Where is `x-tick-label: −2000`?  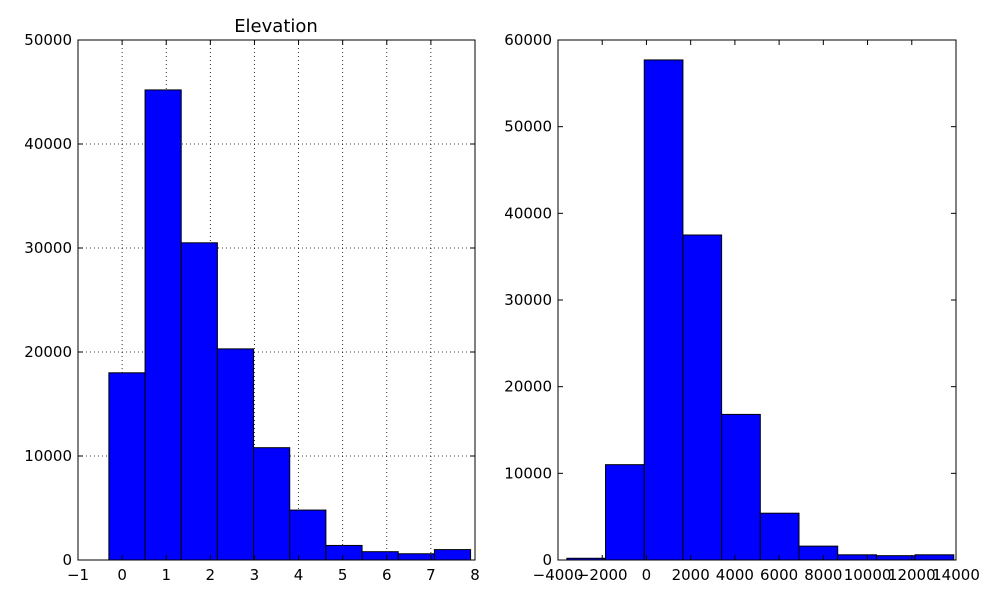
x-tick-label: −2000 is located at coordinates (602, 575).